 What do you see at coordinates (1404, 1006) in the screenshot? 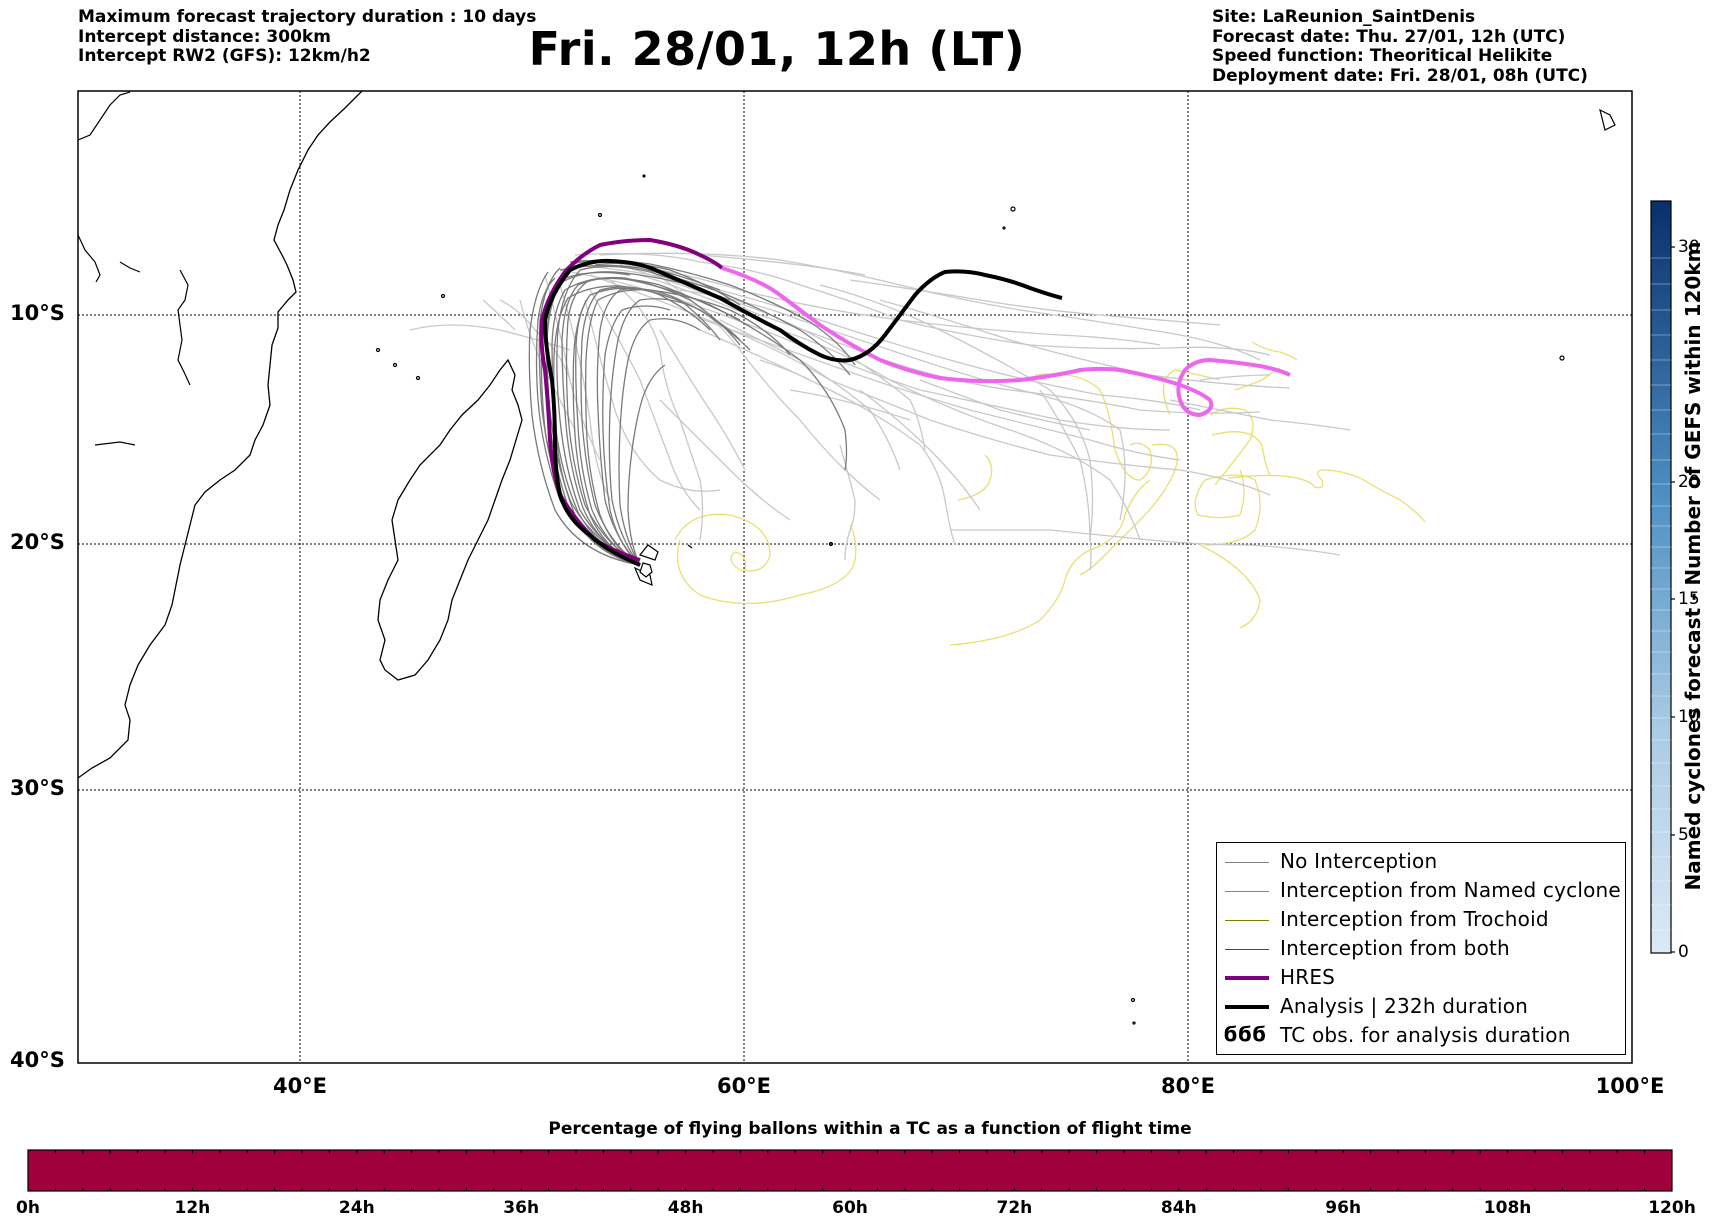
I see `legend-label: Analysis | 232h duration` at bounding box center [1404, 1006].